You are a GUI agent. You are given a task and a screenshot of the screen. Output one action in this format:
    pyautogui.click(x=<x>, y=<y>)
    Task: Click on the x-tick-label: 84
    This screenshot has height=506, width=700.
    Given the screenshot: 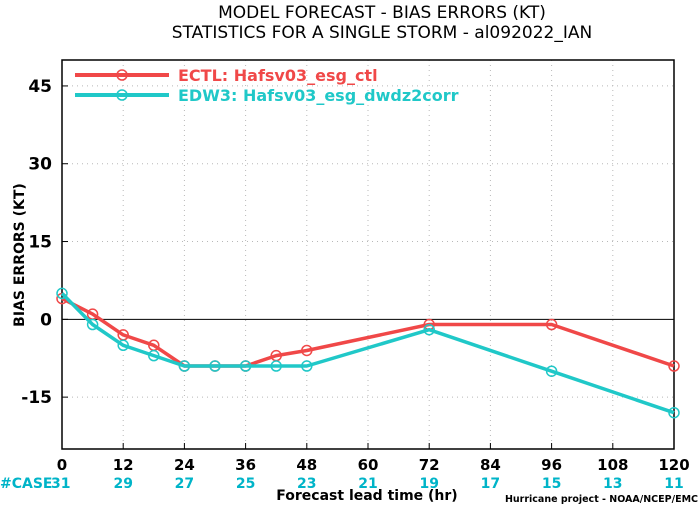 What is the action you would take?
    pyautogui.click(x=490, y=465)
    